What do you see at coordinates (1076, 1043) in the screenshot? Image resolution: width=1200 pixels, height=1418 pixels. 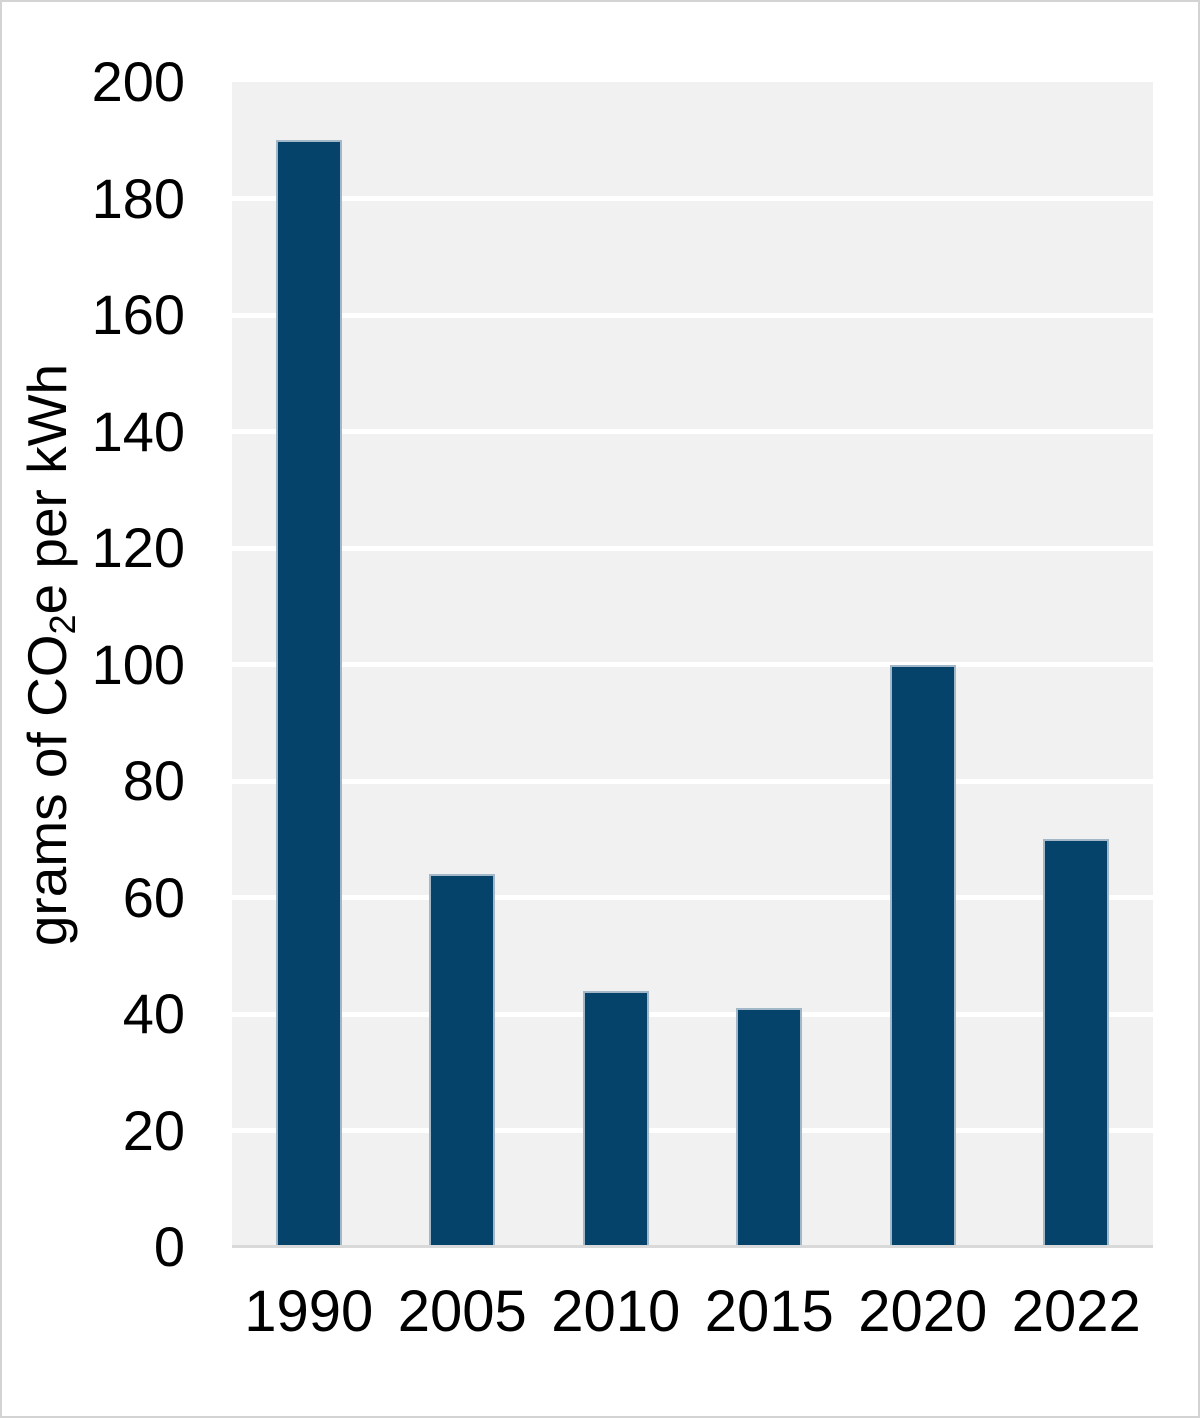 I see `bar-2022` at bounding box center [1076, 1043].